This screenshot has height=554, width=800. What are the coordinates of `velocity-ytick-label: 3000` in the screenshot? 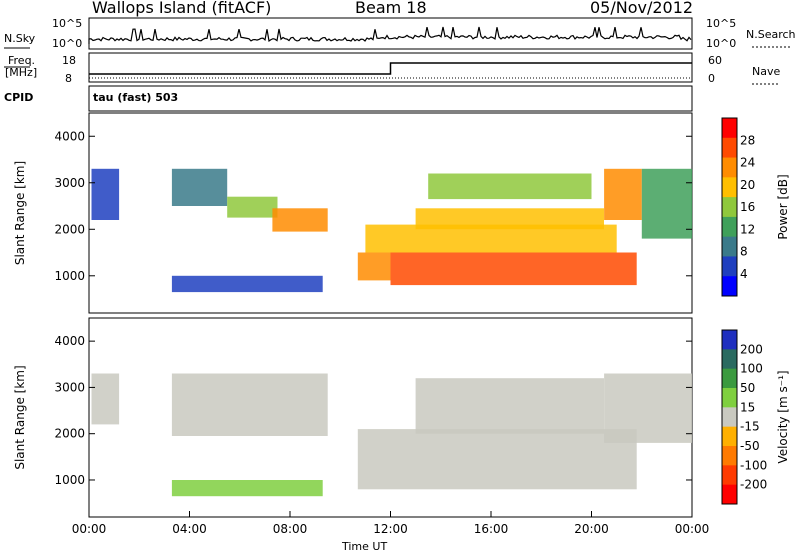 It's located at (69, 387).